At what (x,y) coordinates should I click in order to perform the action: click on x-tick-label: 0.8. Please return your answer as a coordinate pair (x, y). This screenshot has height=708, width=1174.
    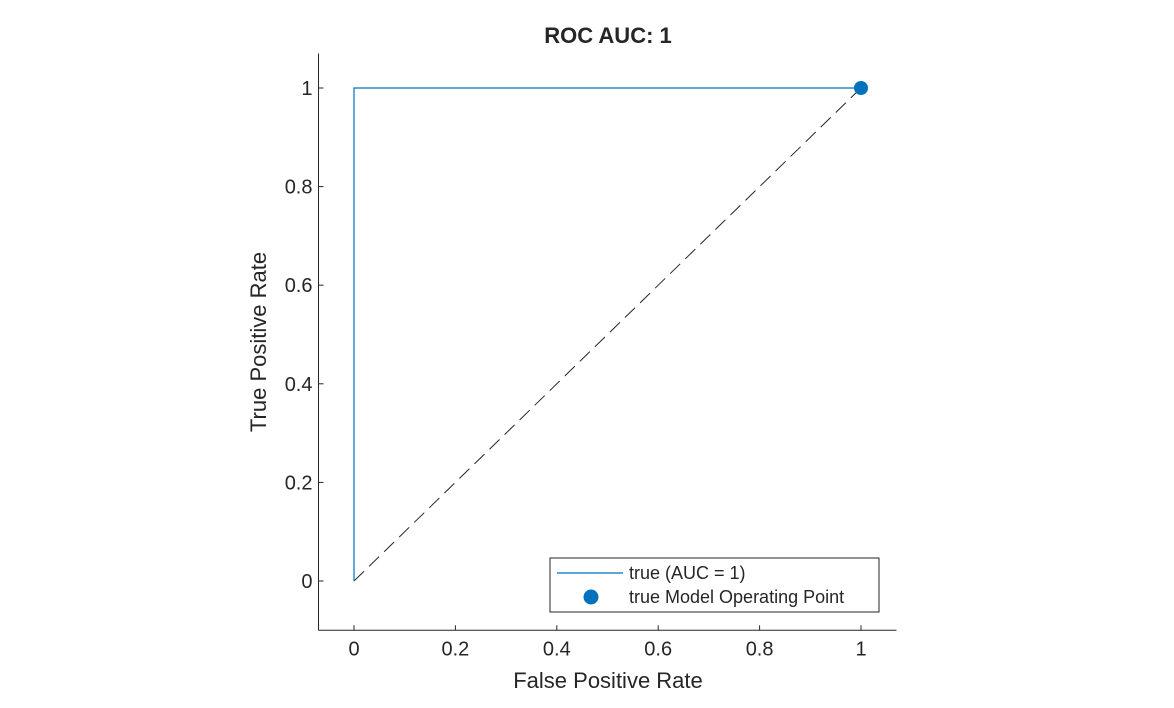
    Looking at the image, I should click on (760, 649).